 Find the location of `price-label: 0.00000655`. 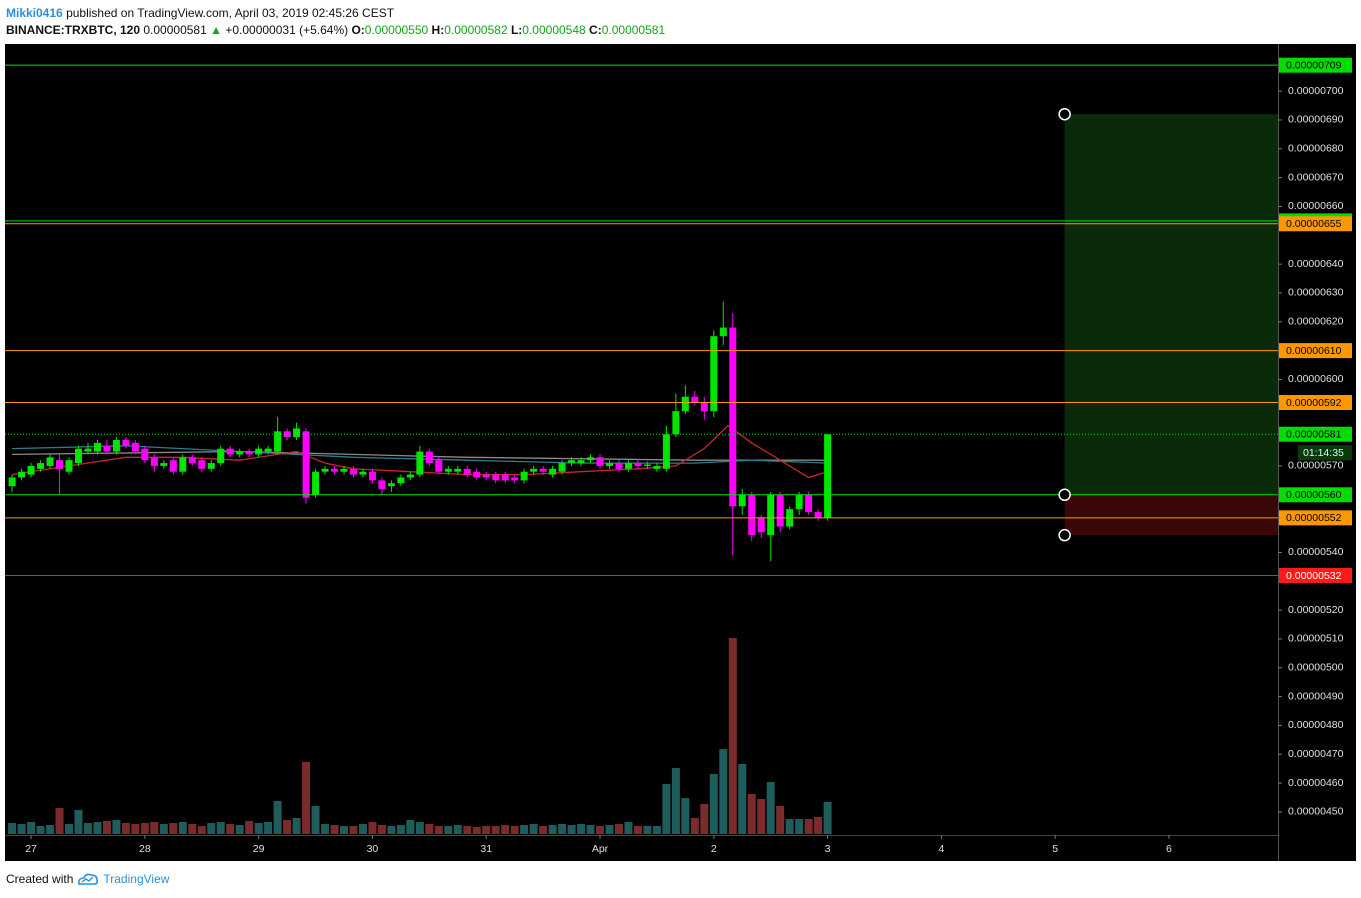

price-label: 0.00000655 is located at coordinates (1314, 224).